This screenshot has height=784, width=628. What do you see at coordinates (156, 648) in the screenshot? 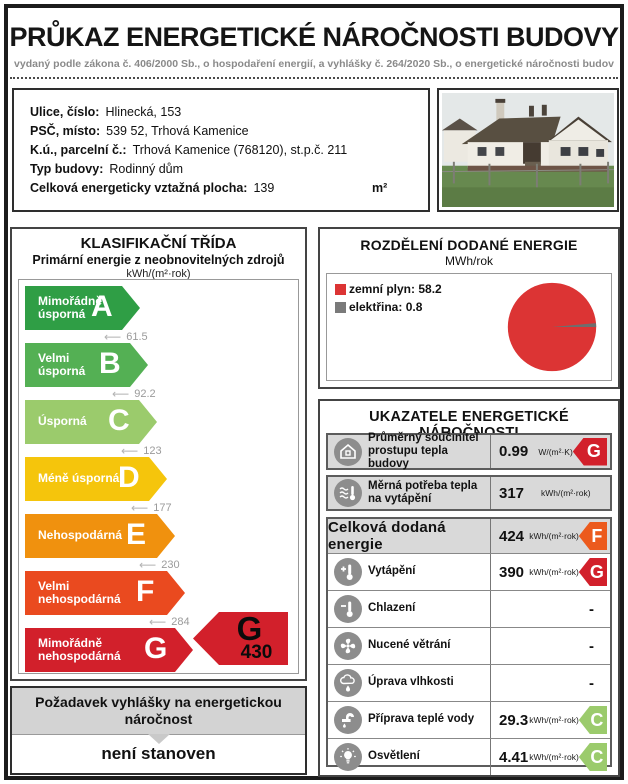
I see `class-letter: G` at bounding box center [156, 648].